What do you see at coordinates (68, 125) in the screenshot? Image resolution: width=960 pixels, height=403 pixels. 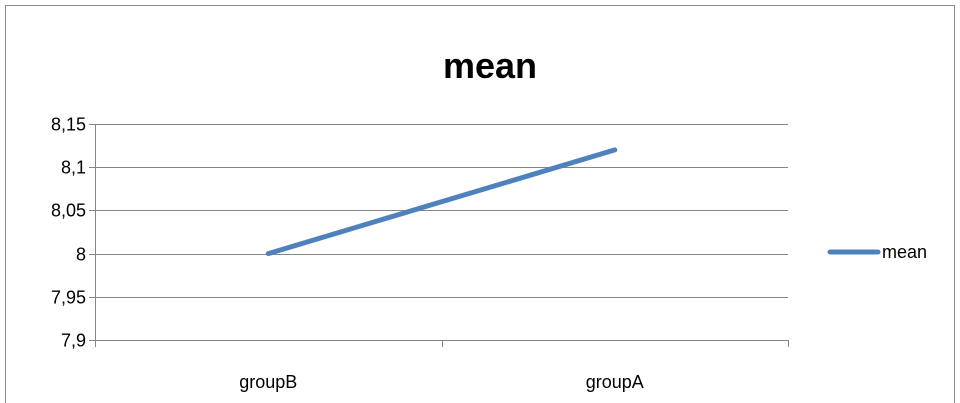 I see `y-tick-label: 8,15` at bounding box center [68, 125].